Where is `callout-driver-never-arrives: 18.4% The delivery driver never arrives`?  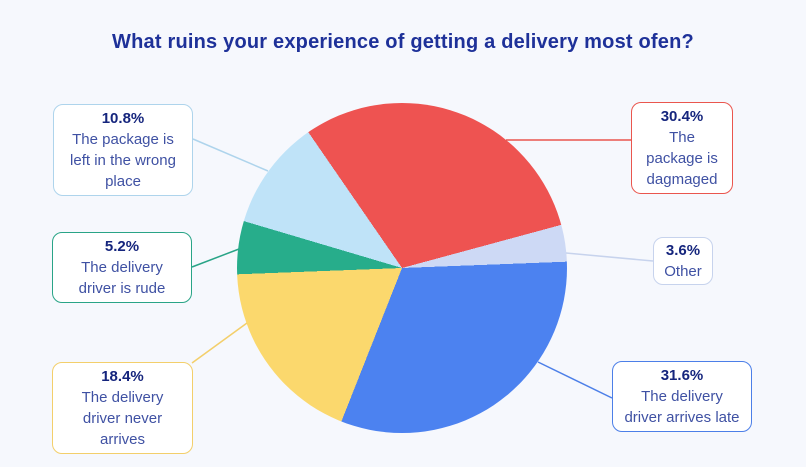 callout-driver-never-arrives: 18.4% The delivery driver never arrives is located at coordinates (122, 408).